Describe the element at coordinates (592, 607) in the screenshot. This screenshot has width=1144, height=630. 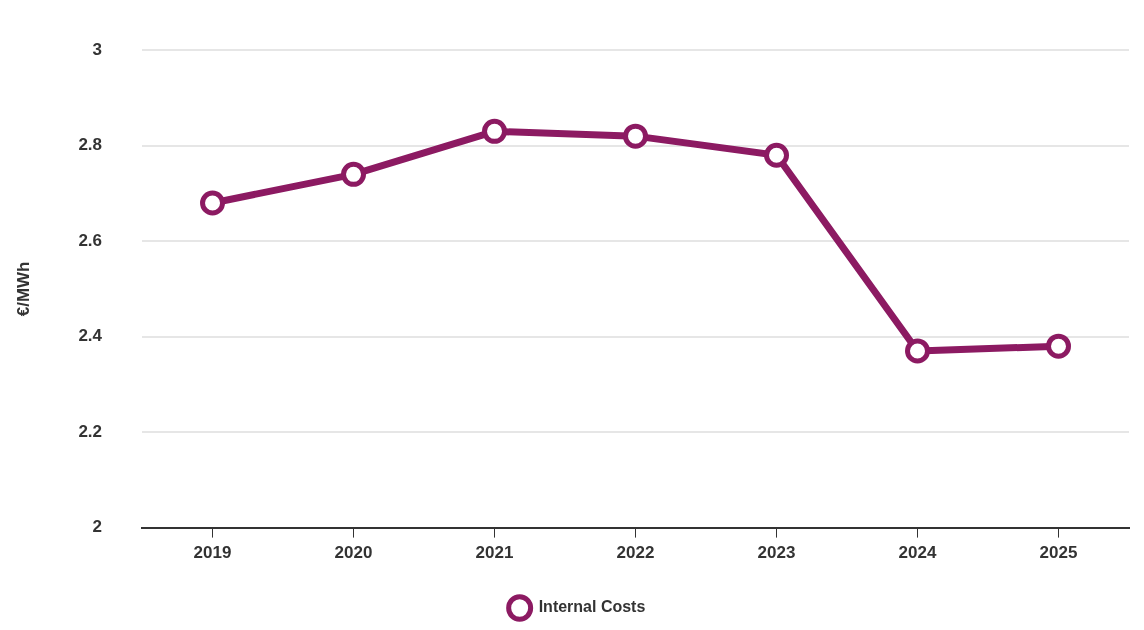
I see `legend-label: Internal Costs` at that location.